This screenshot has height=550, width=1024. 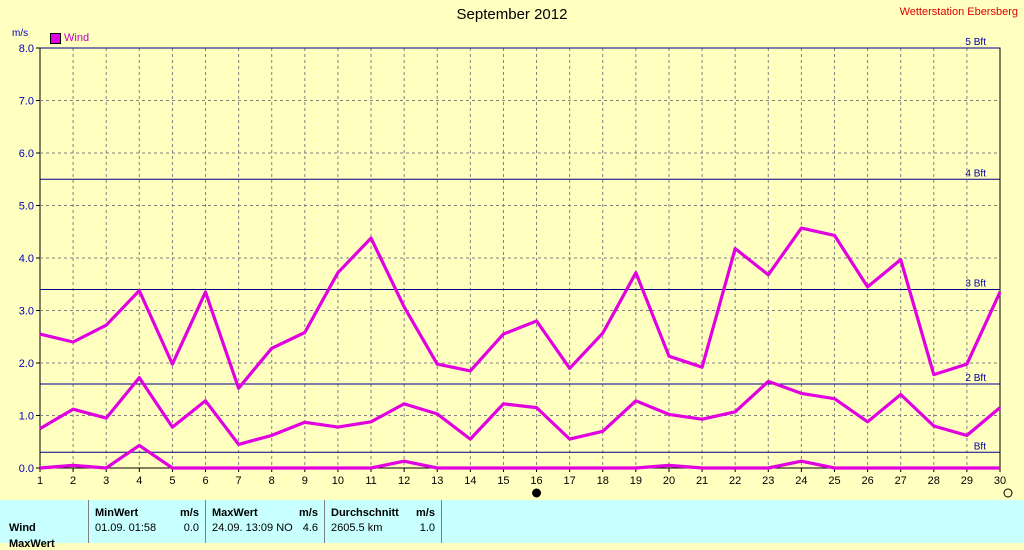 I want to click on x-tick-label: 26, so click(x=867, y=481).